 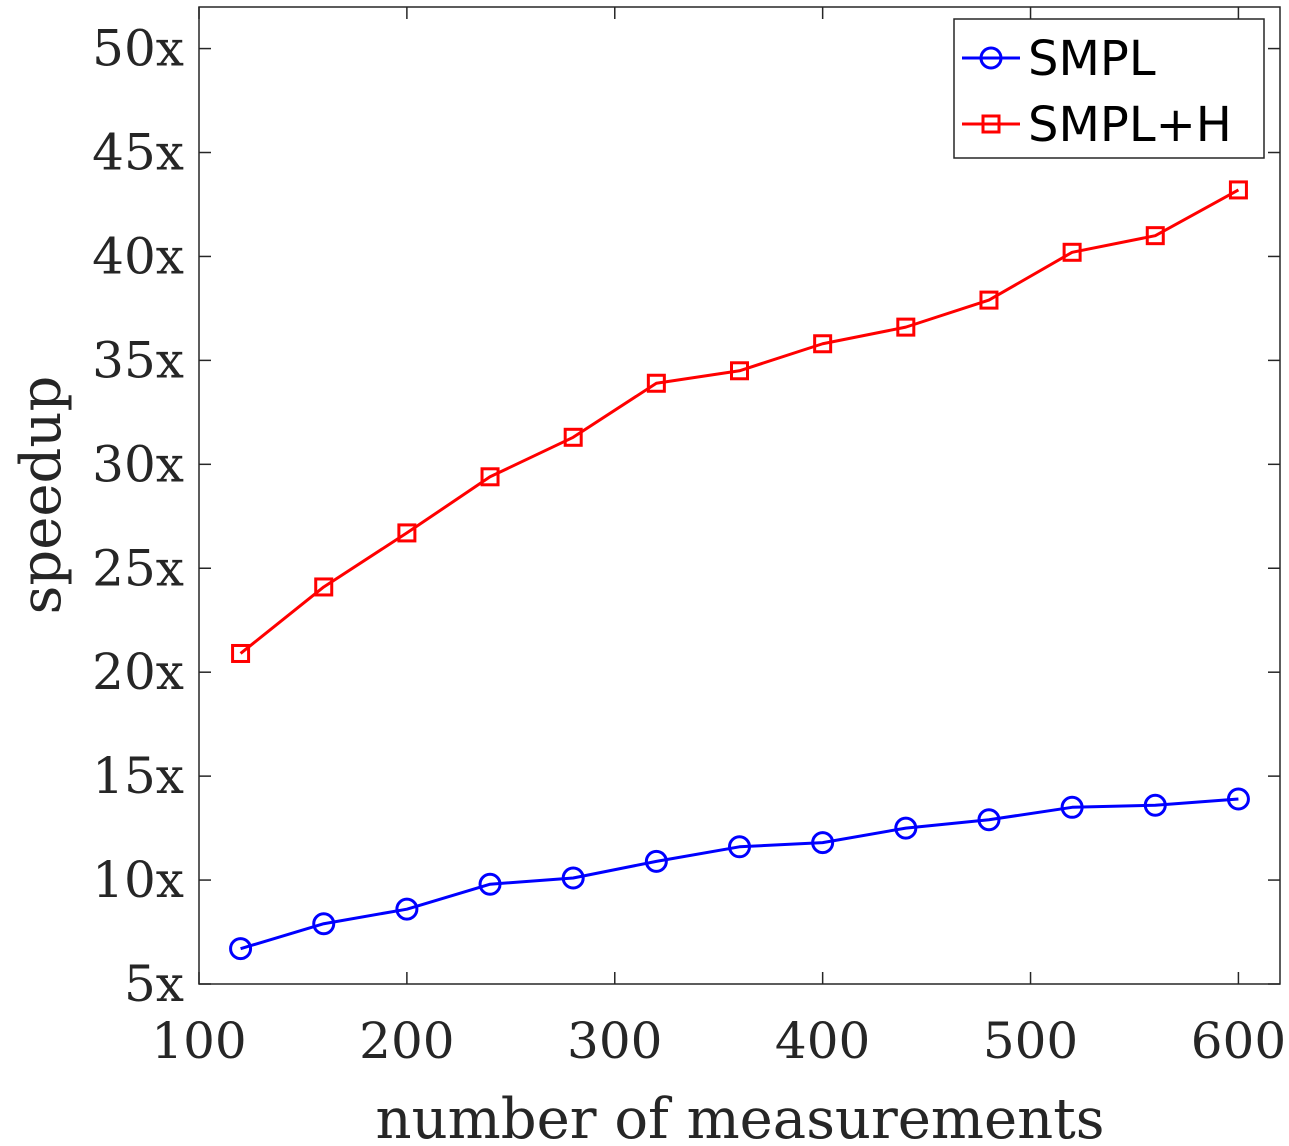 I want to click on legend: SMPL SMPL+H, so click(x=1109, y=88).